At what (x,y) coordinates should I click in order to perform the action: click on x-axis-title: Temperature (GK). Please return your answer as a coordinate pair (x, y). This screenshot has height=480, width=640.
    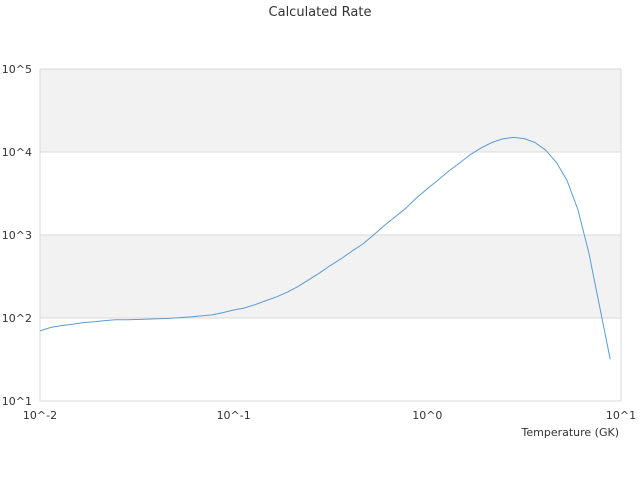
    Looking at the image, I should click on (570, 432).